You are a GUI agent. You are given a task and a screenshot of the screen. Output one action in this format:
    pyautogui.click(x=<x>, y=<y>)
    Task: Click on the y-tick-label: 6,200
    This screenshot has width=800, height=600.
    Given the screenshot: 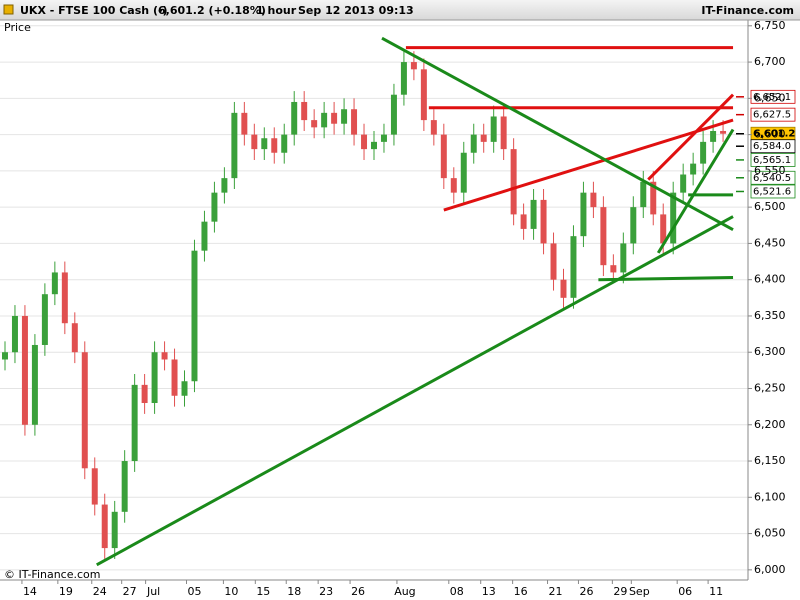 What is the action you would take?
    pyautogui.click(x=770, y=424)
    